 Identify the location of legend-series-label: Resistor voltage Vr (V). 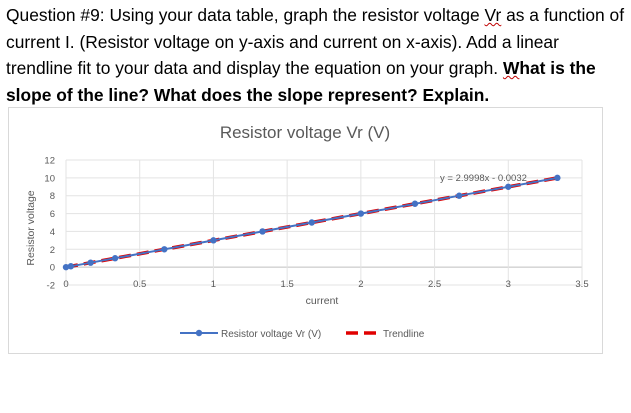
(271, 334).